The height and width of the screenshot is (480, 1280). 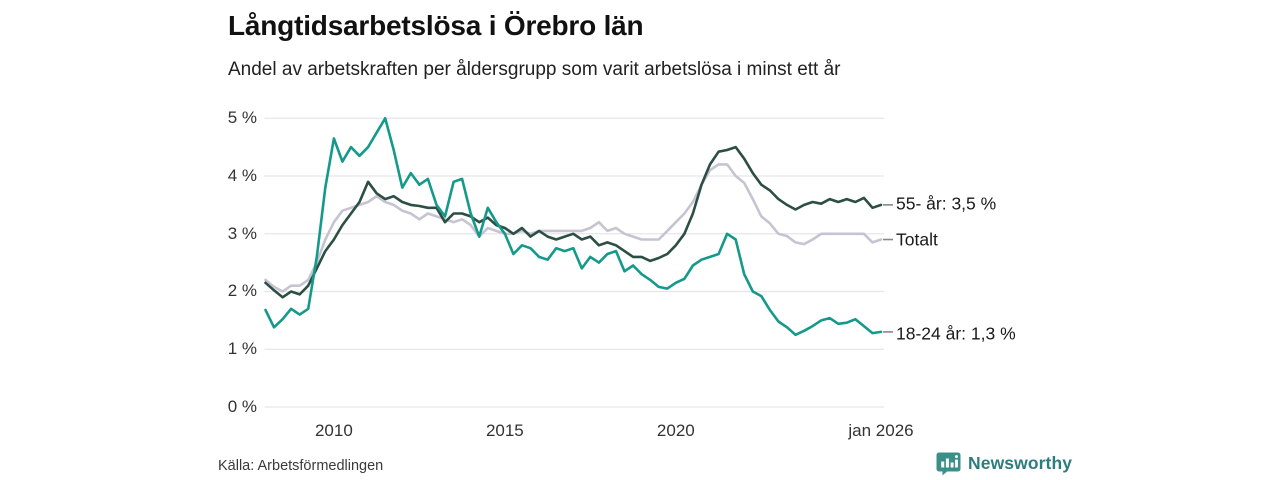 What do you see at coordinates (242, 406) in the screenshot?
I see `y-axis-tick-0: 0 %` at bounding box center [242, 406].